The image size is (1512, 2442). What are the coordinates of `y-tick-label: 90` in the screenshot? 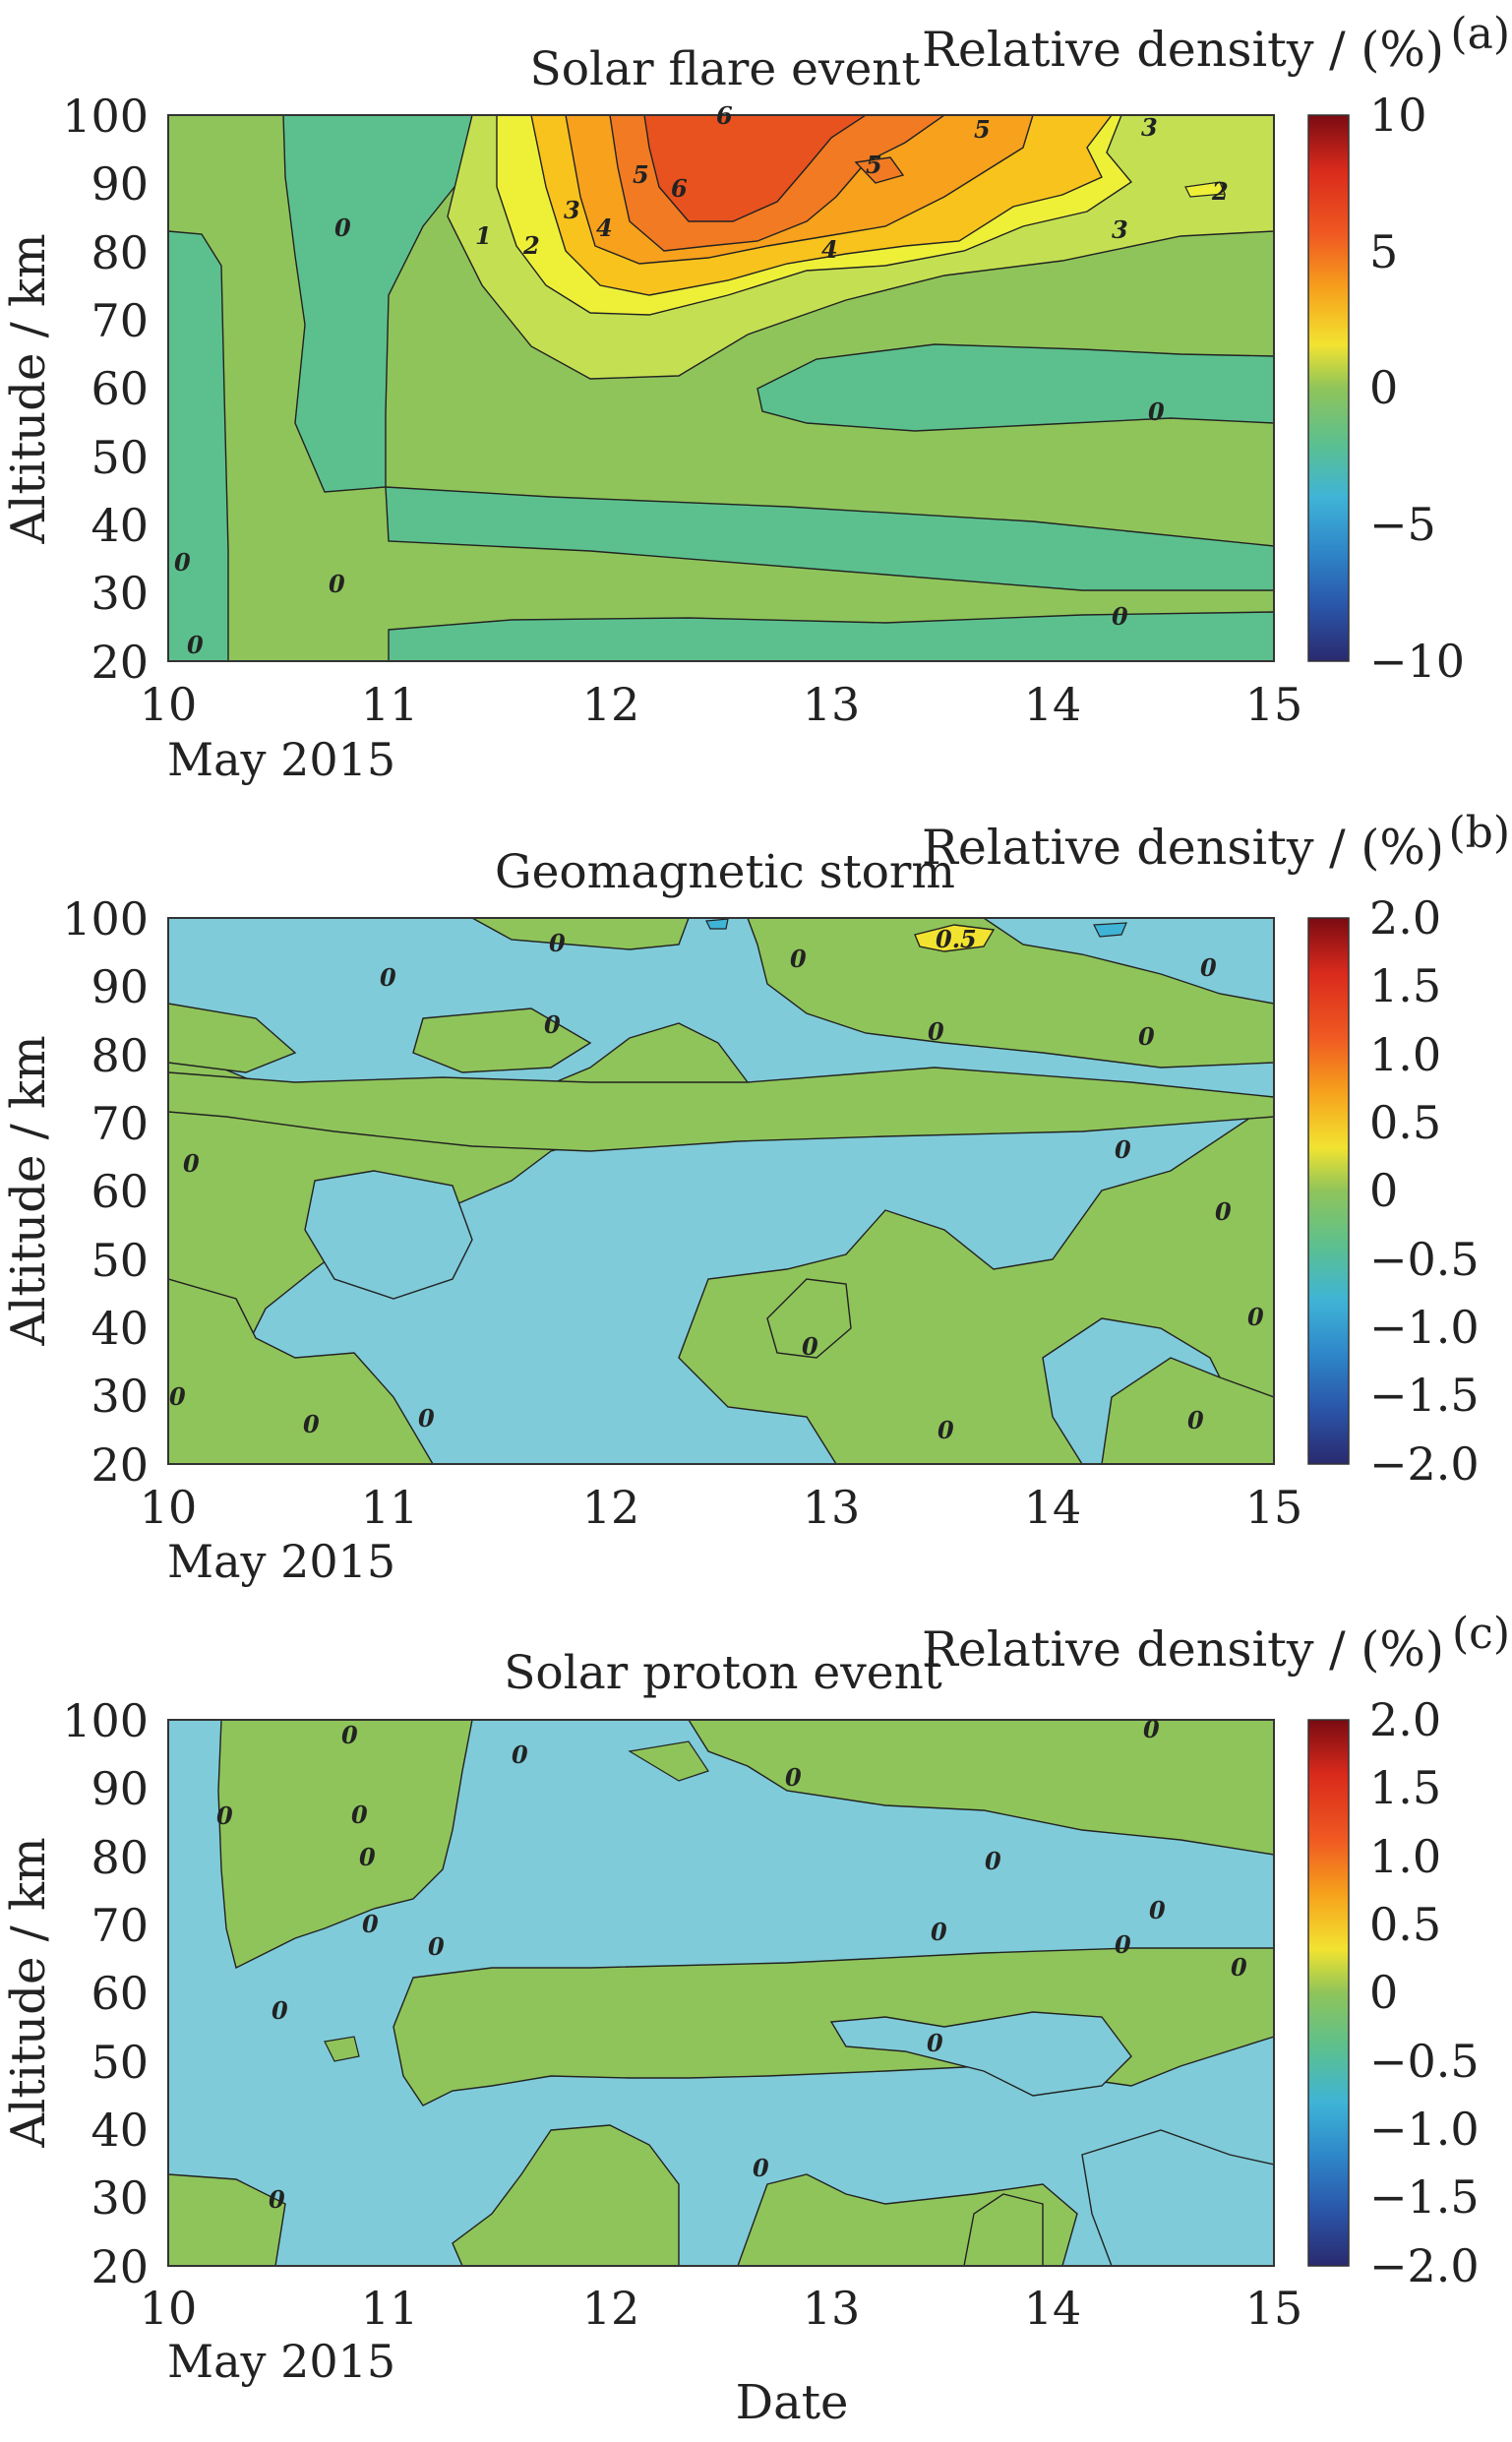 It's located at (120, 1788).